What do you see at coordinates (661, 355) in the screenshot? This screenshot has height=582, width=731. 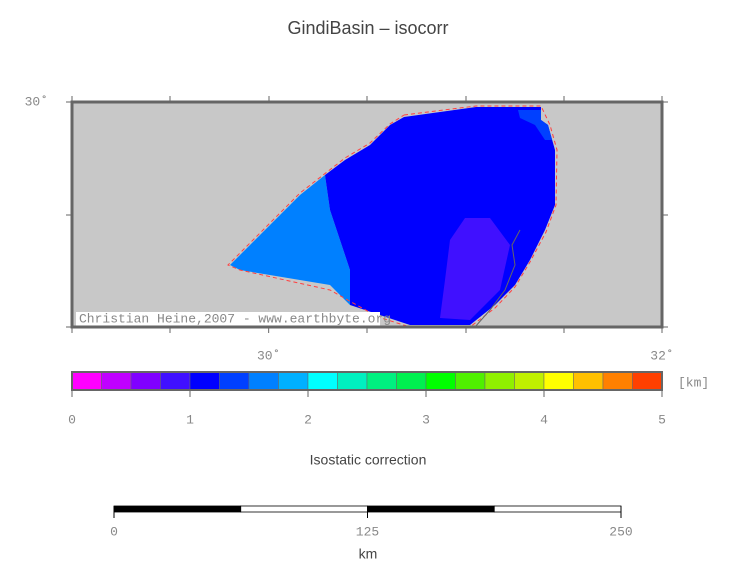 I see `x-tick-label: 32˚` at bounding box center [661, 355].